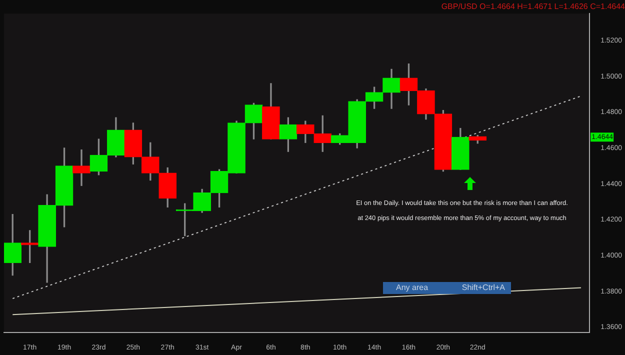 This screenshot has width=625, height=355. Describe the element at coordinates (412, 287) in the screenshot. I see `annotation: Any area` at that location.